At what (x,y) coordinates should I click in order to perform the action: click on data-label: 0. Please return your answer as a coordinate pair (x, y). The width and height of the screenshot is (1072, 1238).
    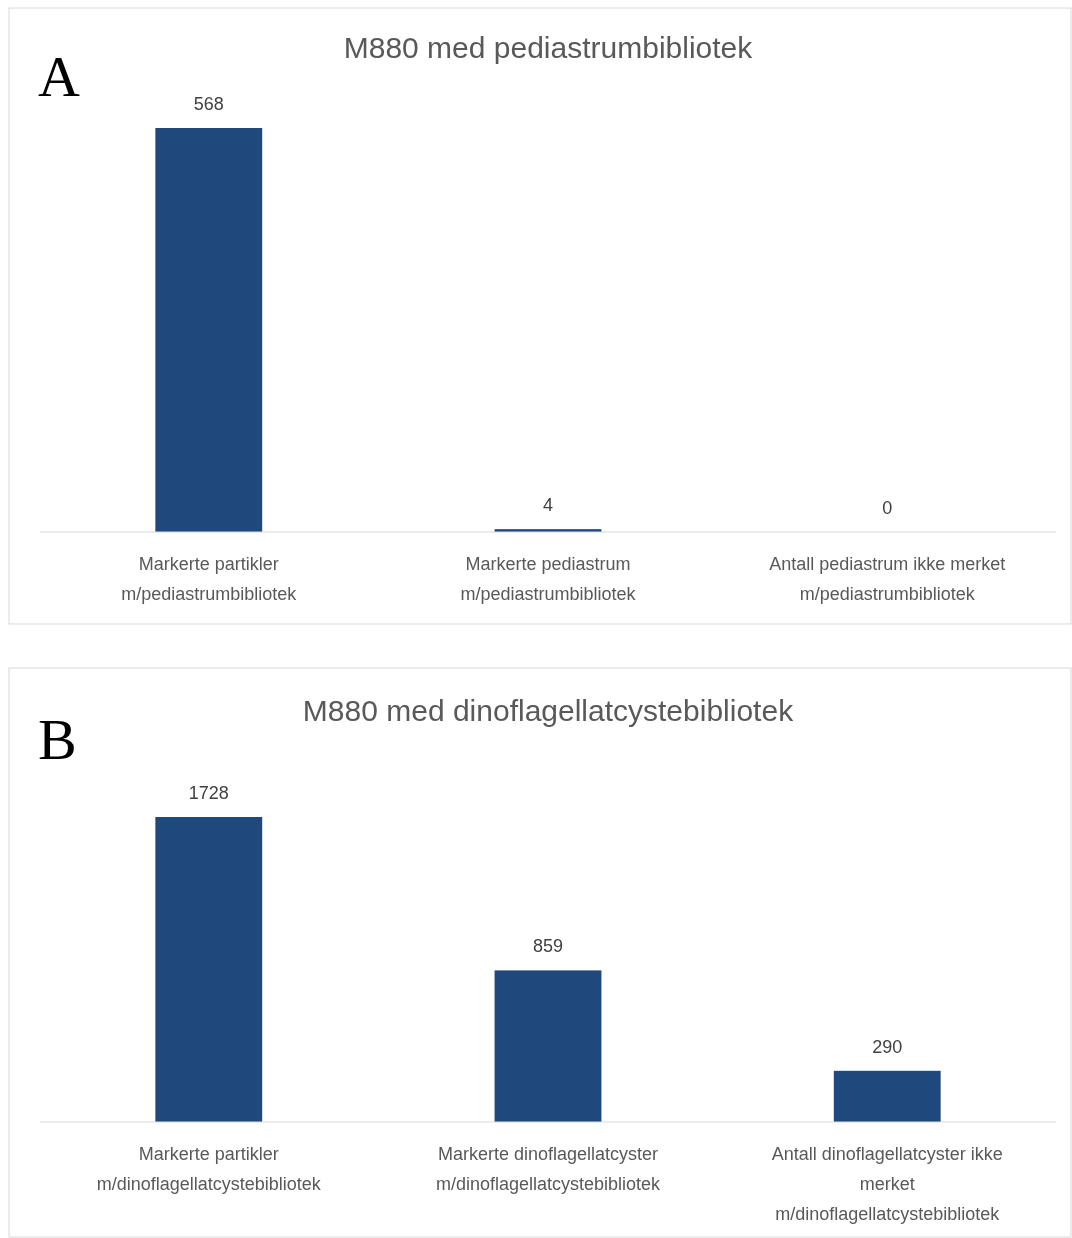
    Looking at the image, I should click on (887, 508).